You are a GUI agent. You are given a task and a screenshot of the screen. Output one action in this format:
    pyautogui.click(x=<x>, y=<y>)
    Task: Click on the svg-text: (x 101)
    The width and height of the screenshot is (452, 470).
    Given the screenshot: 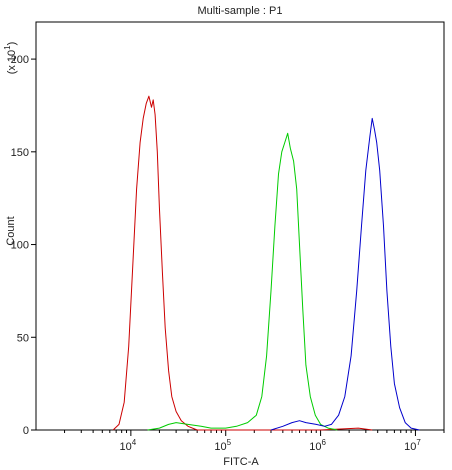 What is the action you would take?
    pyautogui.click(x=10, y=58)
    